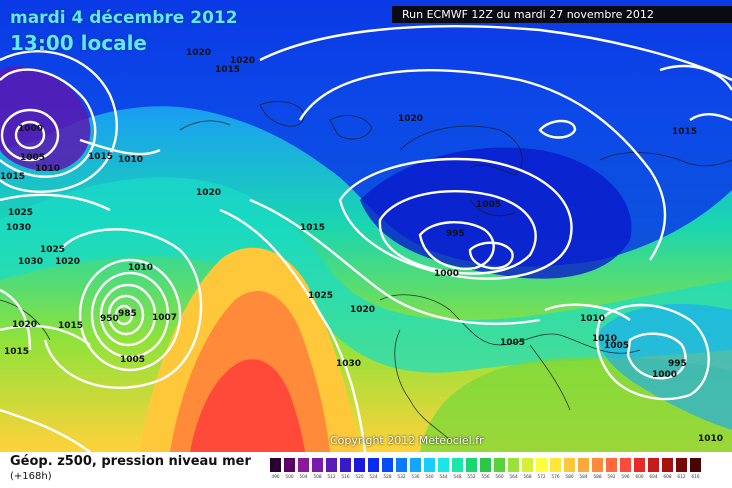 The height and width of the screenshot is (488, 732). What do you see at coordinates (471, 477) in the screenshot?
I see `scale-tick-label: 552` at bounding box center [471, 477].